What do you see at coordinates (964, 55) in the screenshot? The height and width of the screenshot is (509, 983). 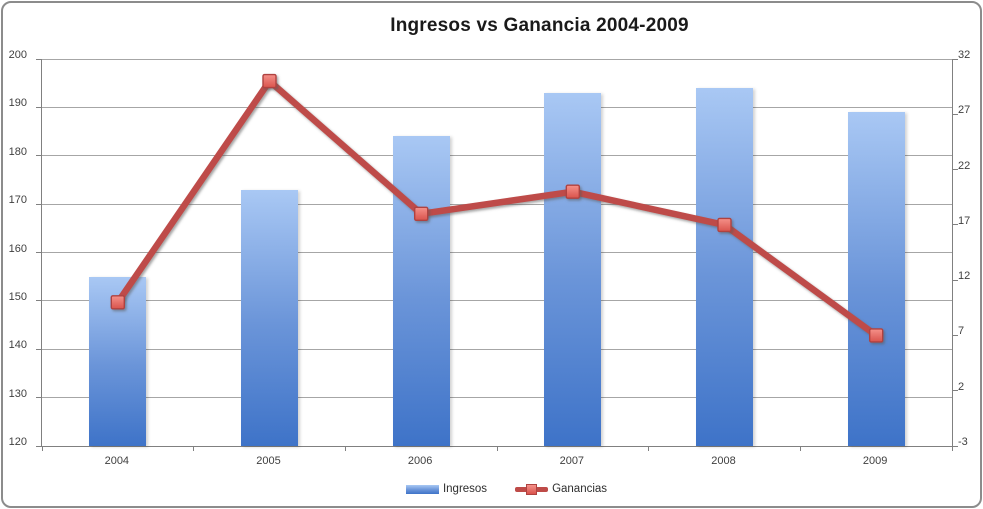 I see `y-axis-label-right-32: 32` at bounding box center [964, 55].